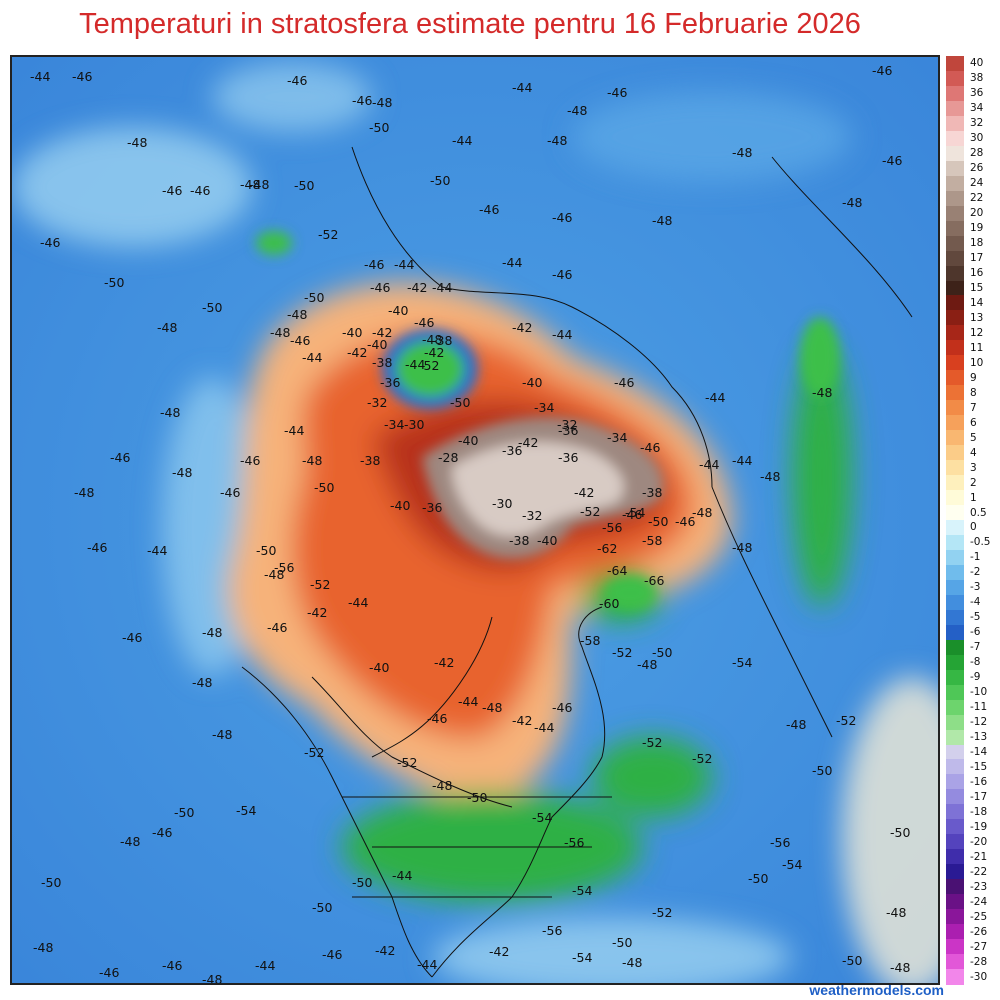 This screenshot has width=1000, height=1000. Describe the element at coordinates (979, 961) in the screenshot. I see `colorbar-tick-label: -28` at that location.